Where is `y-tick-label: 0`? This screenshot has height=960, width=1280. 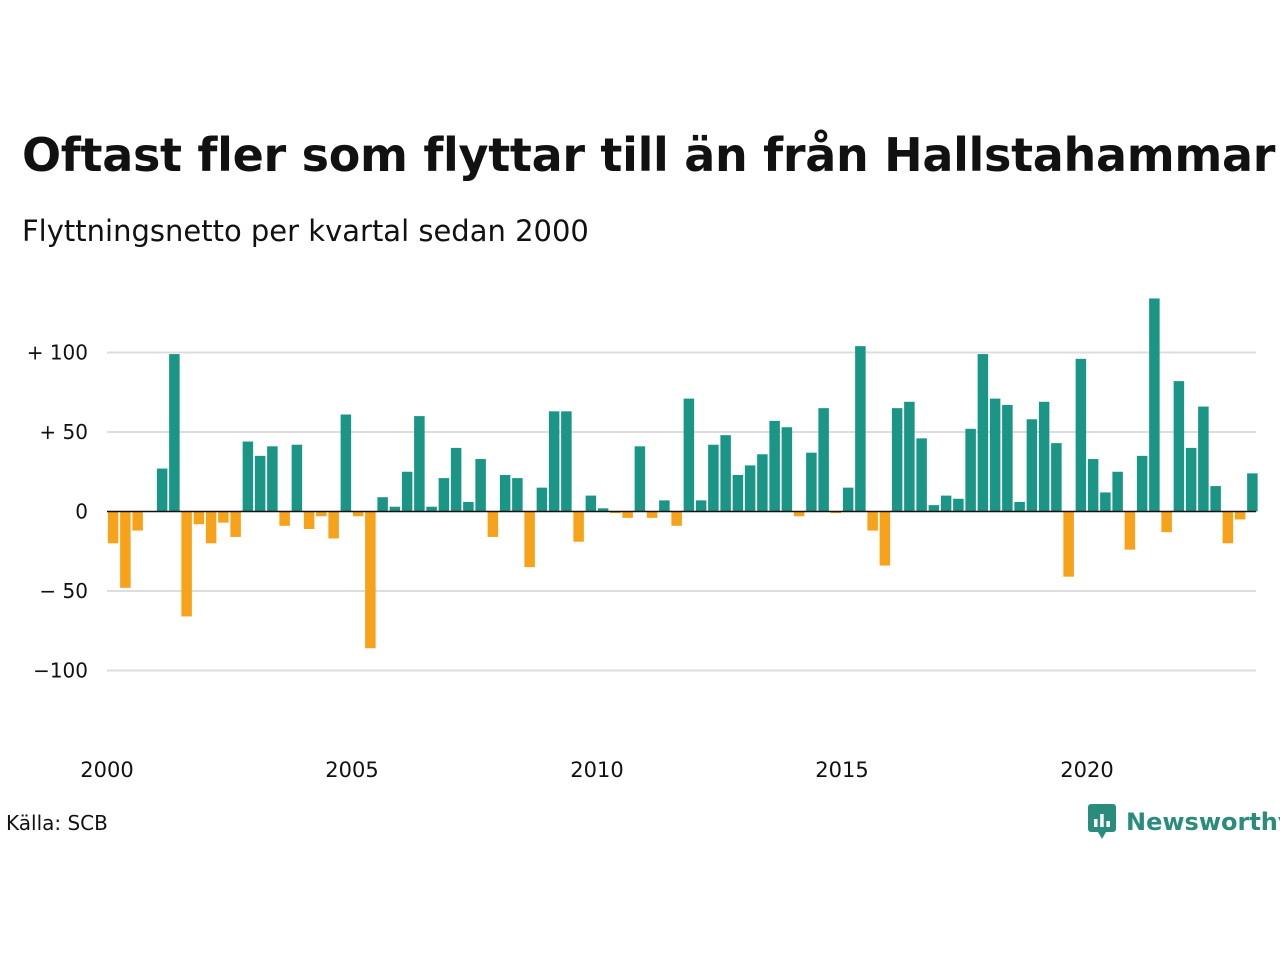 y-tick-label: 0 is located at coordinates (81, 512).